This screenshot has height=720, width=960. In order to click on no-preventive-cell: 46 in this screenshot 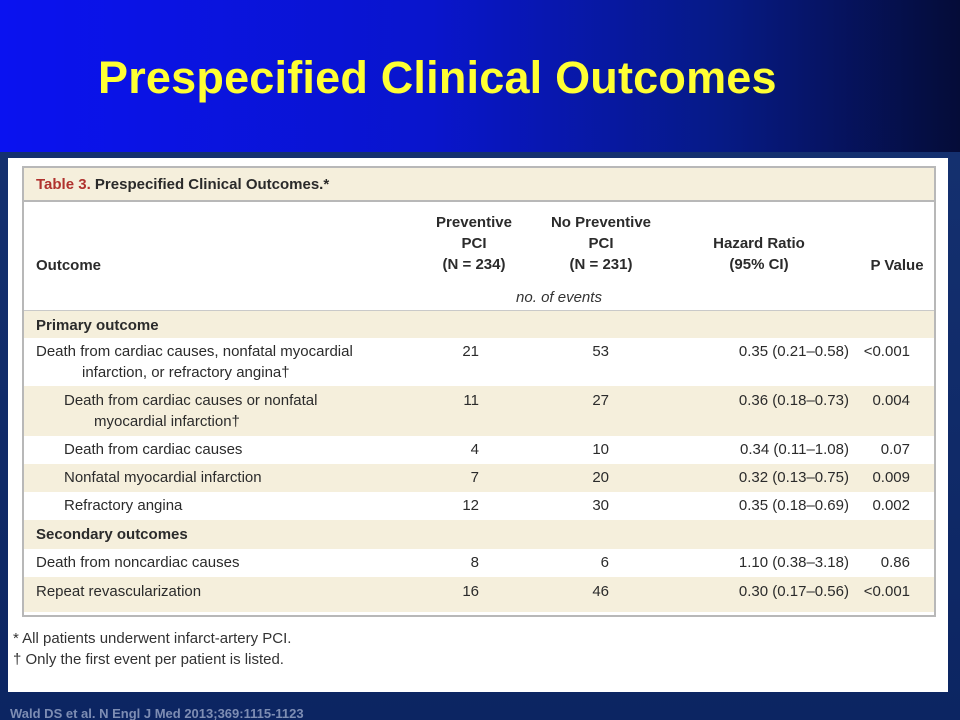, I will do `click(600, 591)`.